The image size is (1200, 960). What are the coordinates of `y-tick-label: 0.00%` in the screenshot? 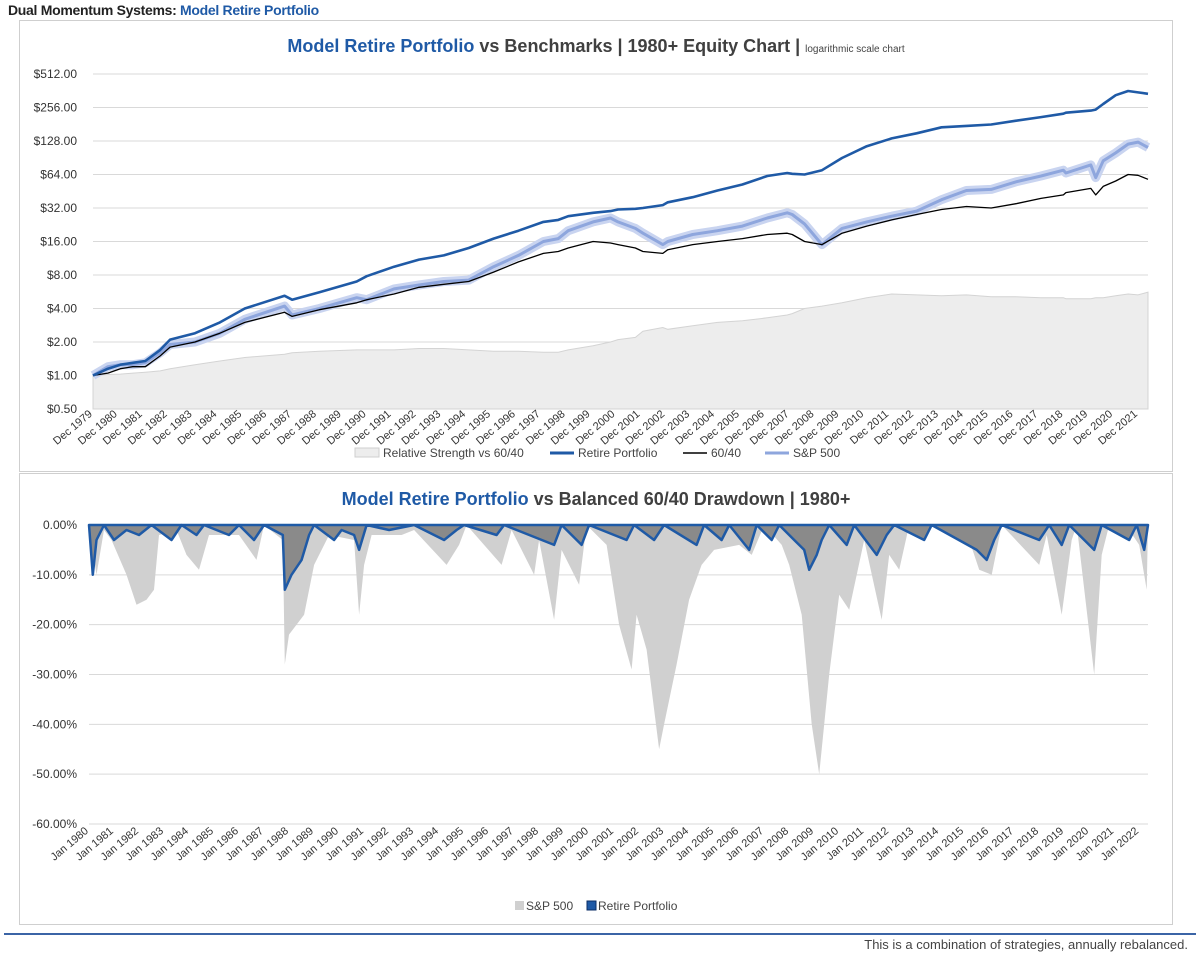 It's located at (60, 525).